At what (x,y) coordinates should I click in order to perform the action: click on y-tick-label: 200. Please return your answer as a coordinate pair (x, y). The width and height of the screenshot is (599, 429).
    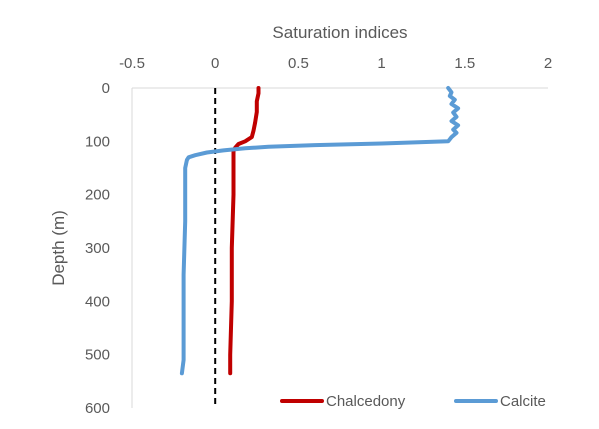
    Looking at the image, I should click on (97, 195).